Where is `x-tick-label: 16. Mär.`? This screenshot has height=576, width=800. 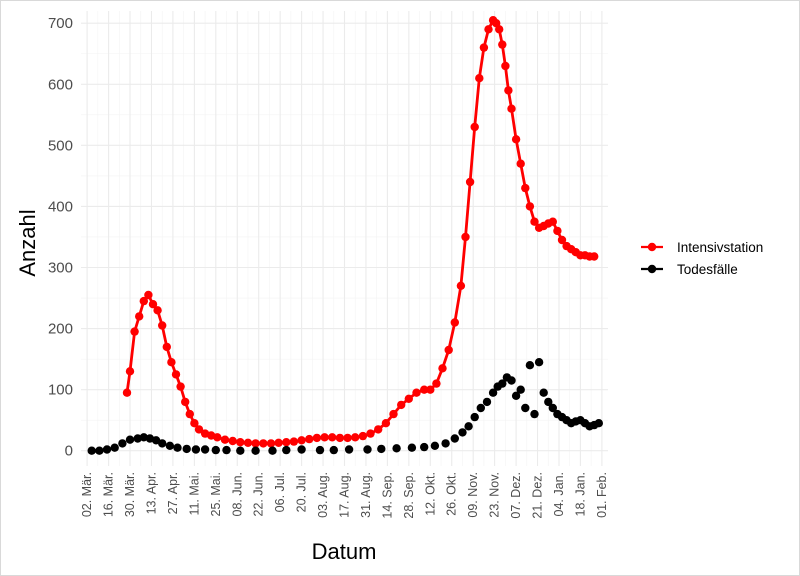
x-tick-label: 16. Mär. is located at coordinates (109, 494).